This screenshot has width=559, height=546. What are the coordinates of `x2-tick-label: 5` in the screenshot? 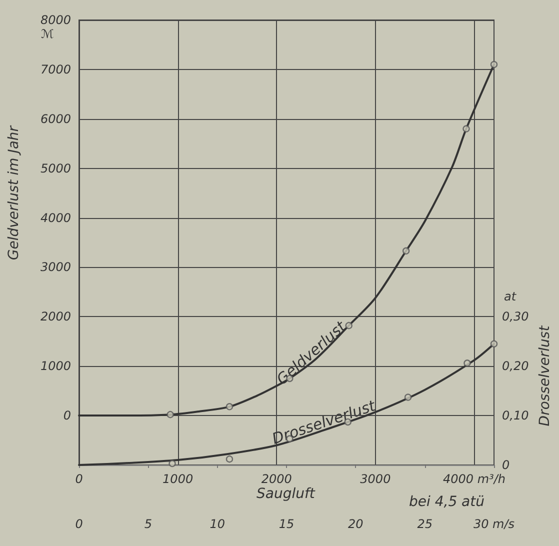 It's located at (148, 524).